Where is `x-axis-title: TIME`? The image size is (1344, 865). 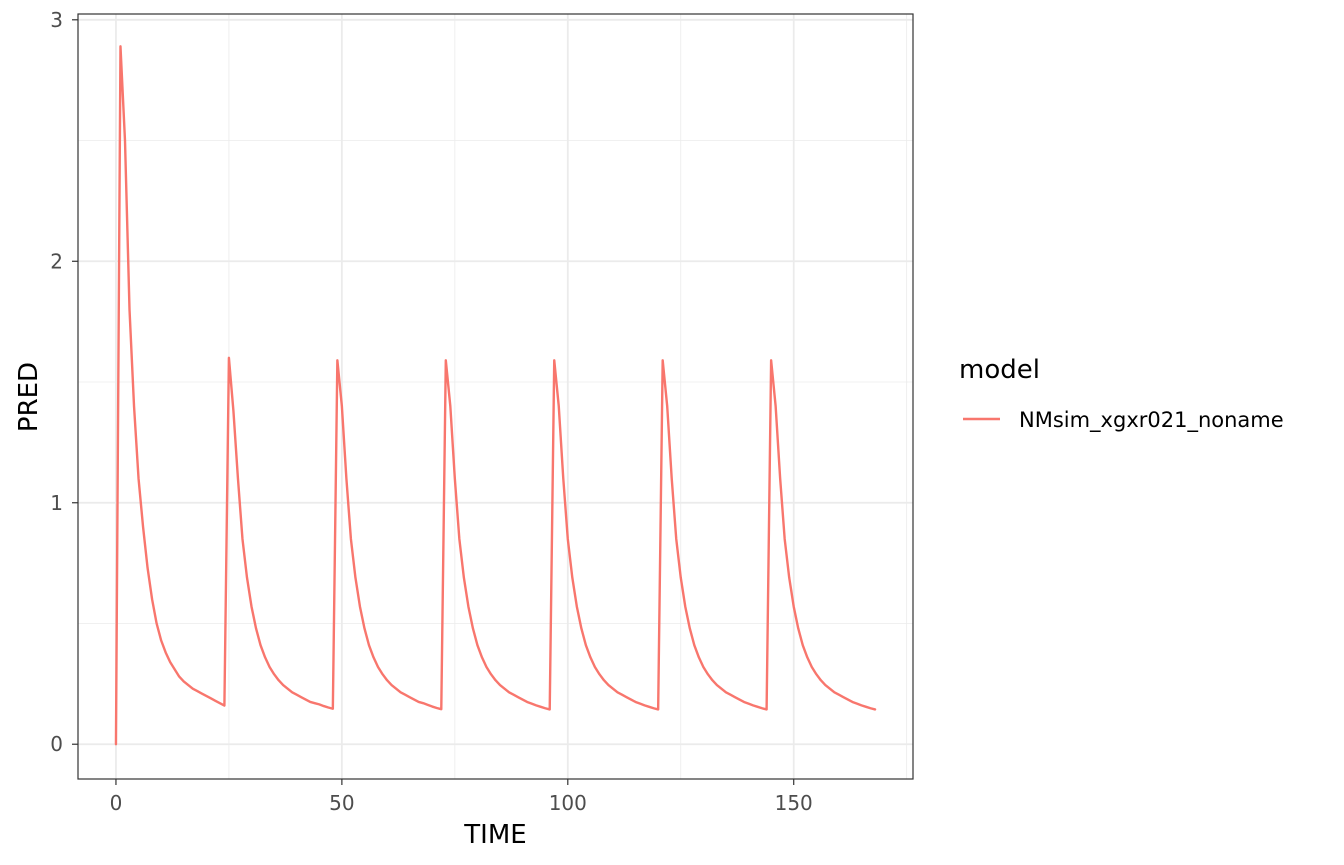
x-axis-title: TIME is located at coordinates (494, 835).